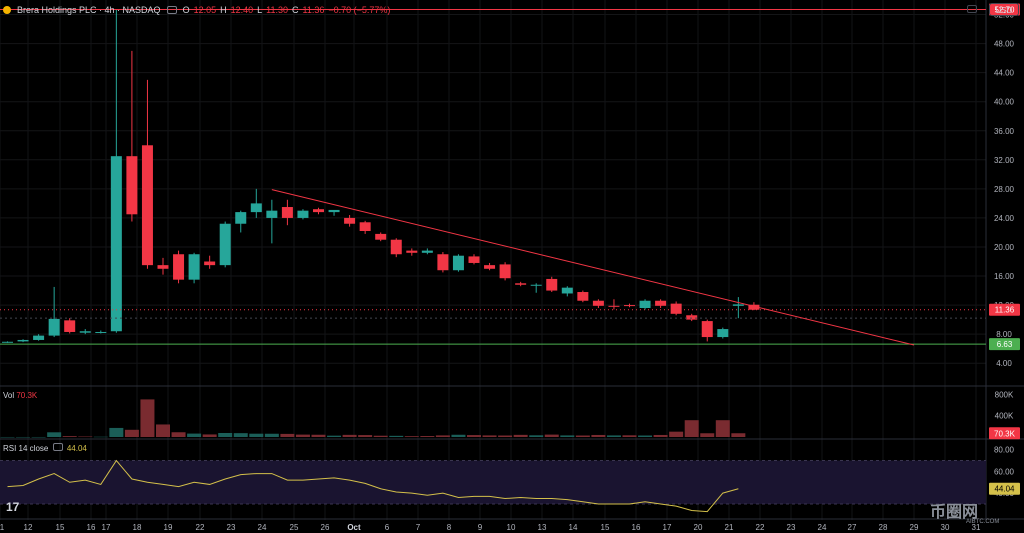  Describe the element at coordinates (449, 527) in the screenshot. I see `time-tick-label: 8` at that location.